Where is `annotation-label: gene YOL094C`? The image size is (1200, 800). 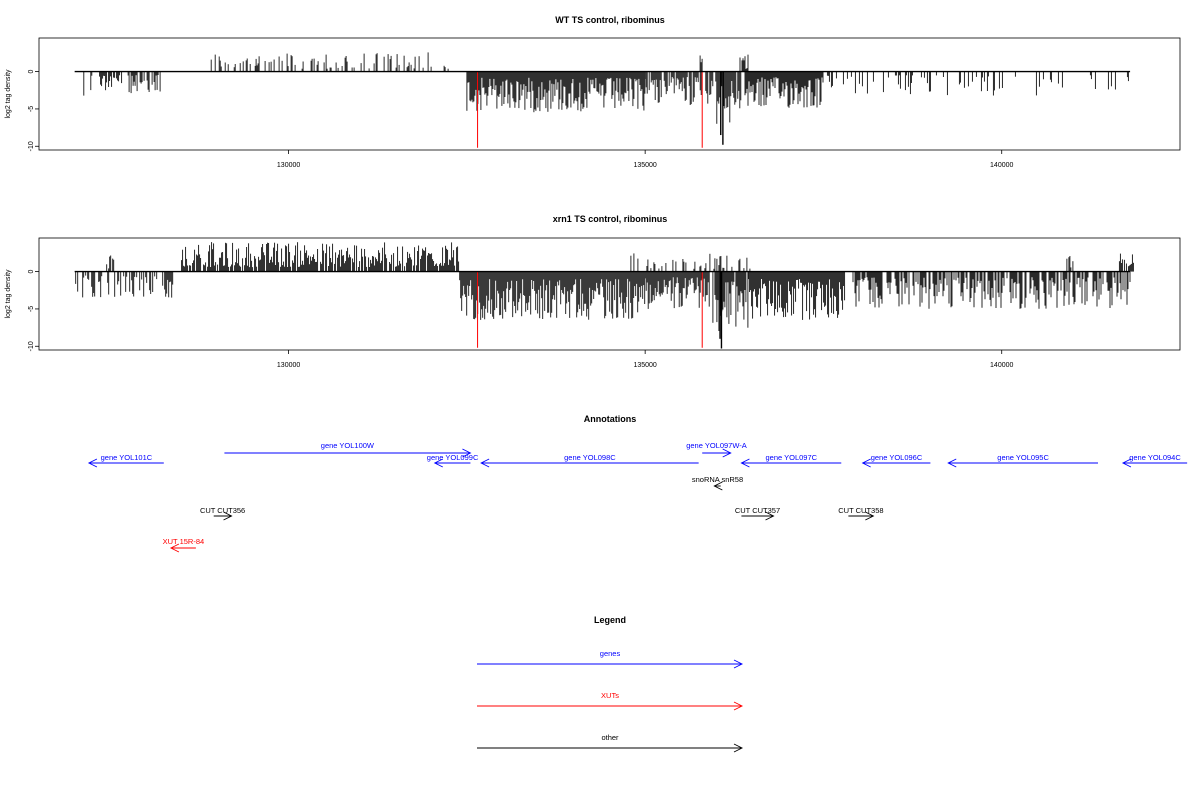 annotation-label: gene YOL094C is located at coordinates (1155, 457).